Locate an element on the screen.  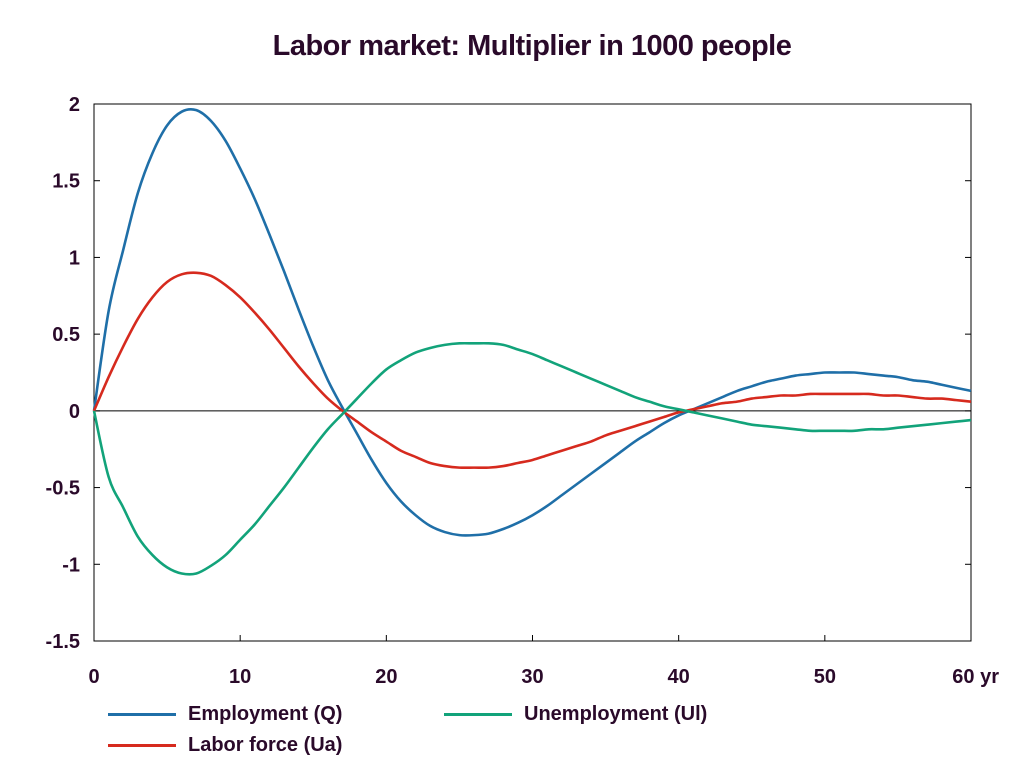
x-tick-label: 20 is located at coordinates (386, 677).